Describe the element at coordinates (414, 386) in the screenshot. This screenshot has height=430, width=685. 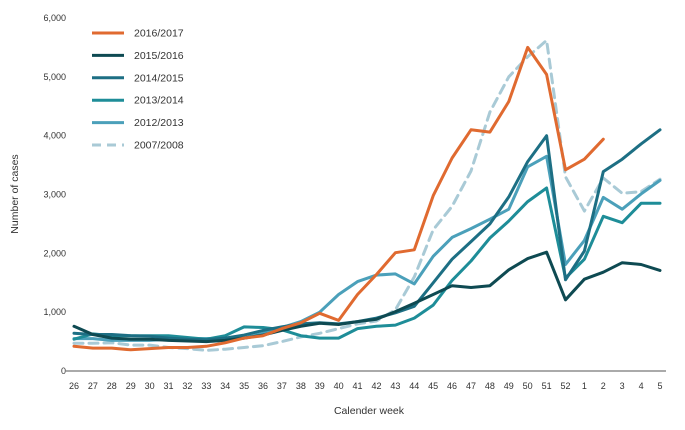
I see `x-tick-label: 44` at that location.